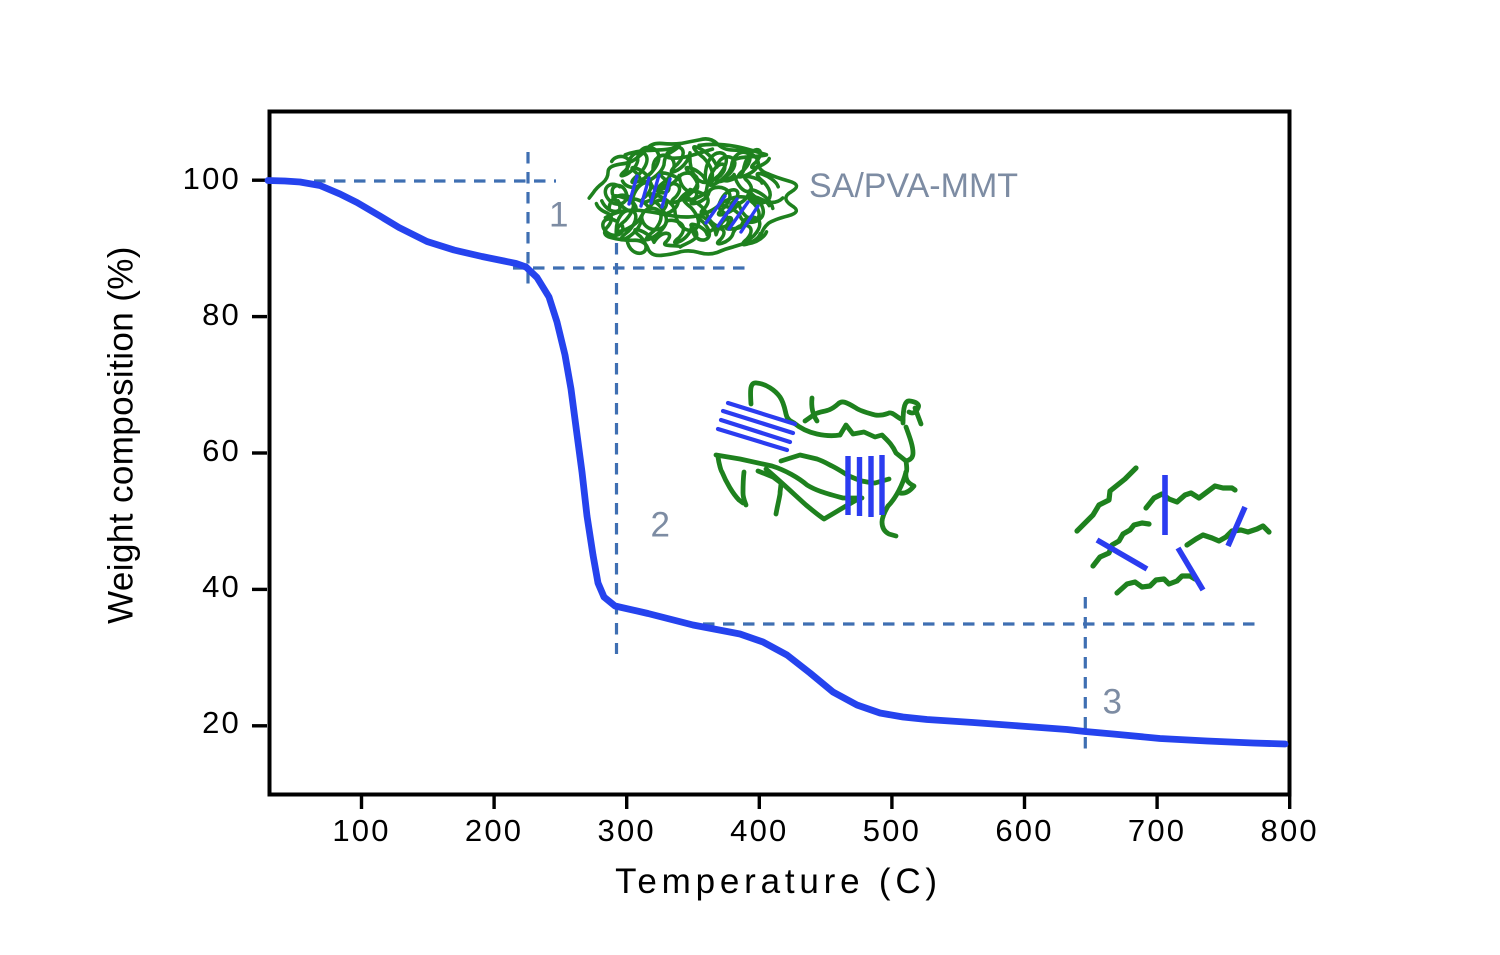 The image size is (1500, 955). What do you see at coordinates (1112, 702) in the screenshot?
I see `svg-text: 3` at bounding box center [1112, 702].